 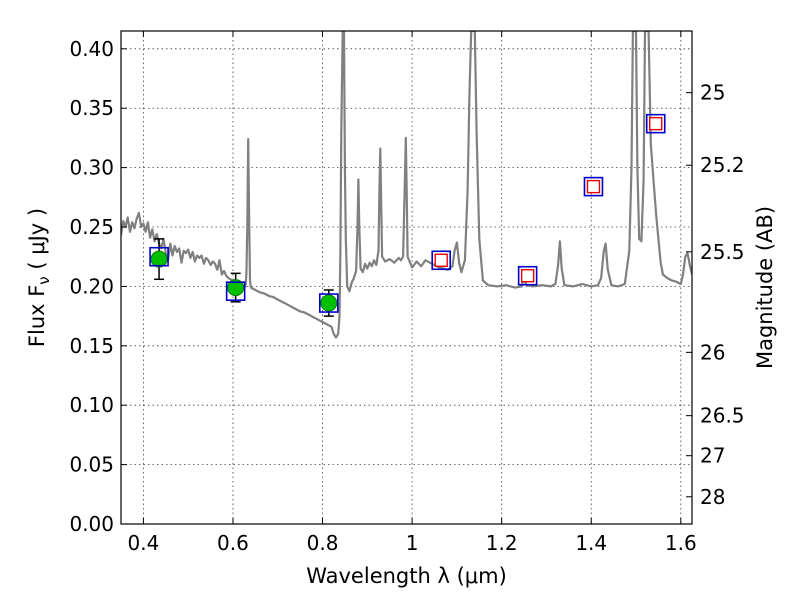 What do you see at coordinates (91, 405) in the screenshot?
I see `y-tick-label: 0.10` at bounding box center [91, 405].